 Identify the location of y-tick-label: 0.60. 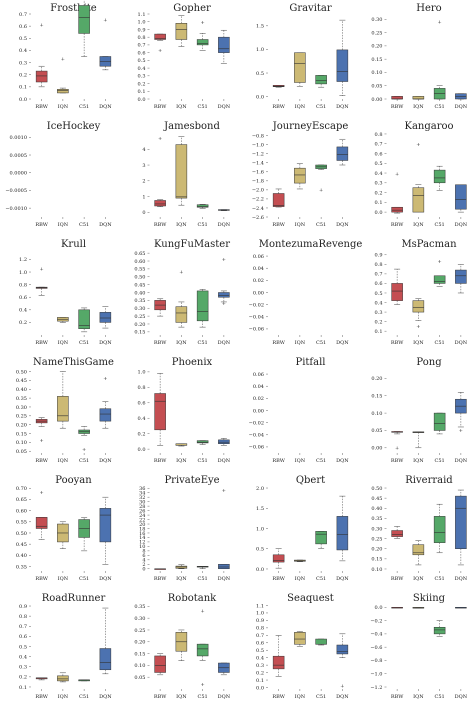
(139, 262).